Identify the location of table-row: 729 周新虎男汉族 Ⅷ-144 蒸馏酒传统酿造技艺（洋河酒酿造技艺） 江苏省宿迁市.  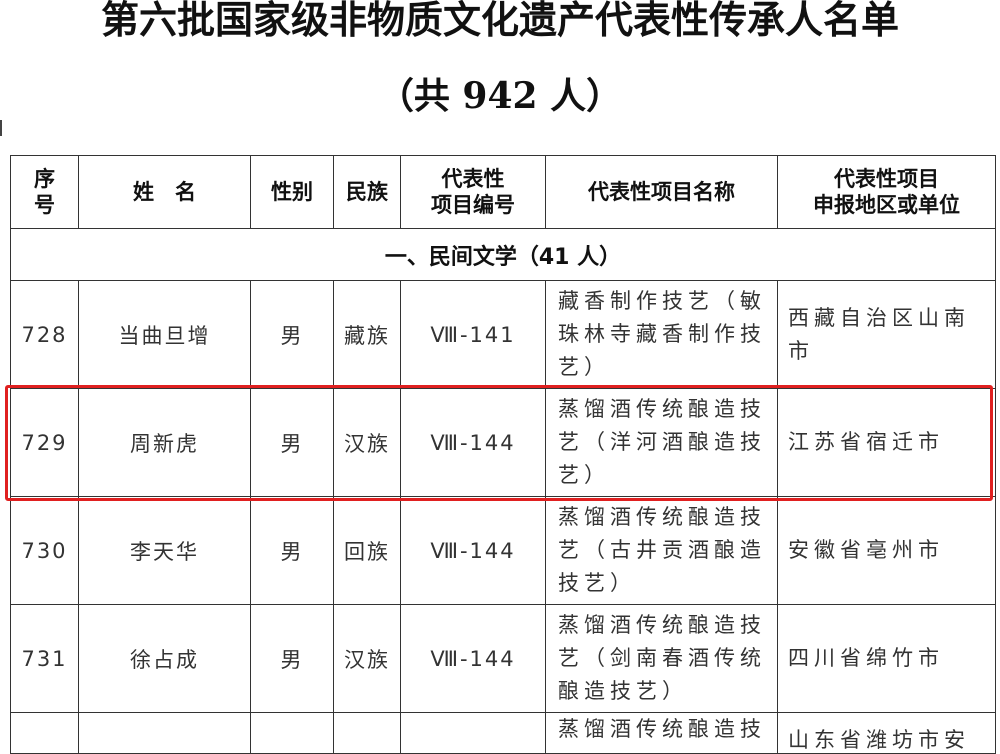
(503, 442).